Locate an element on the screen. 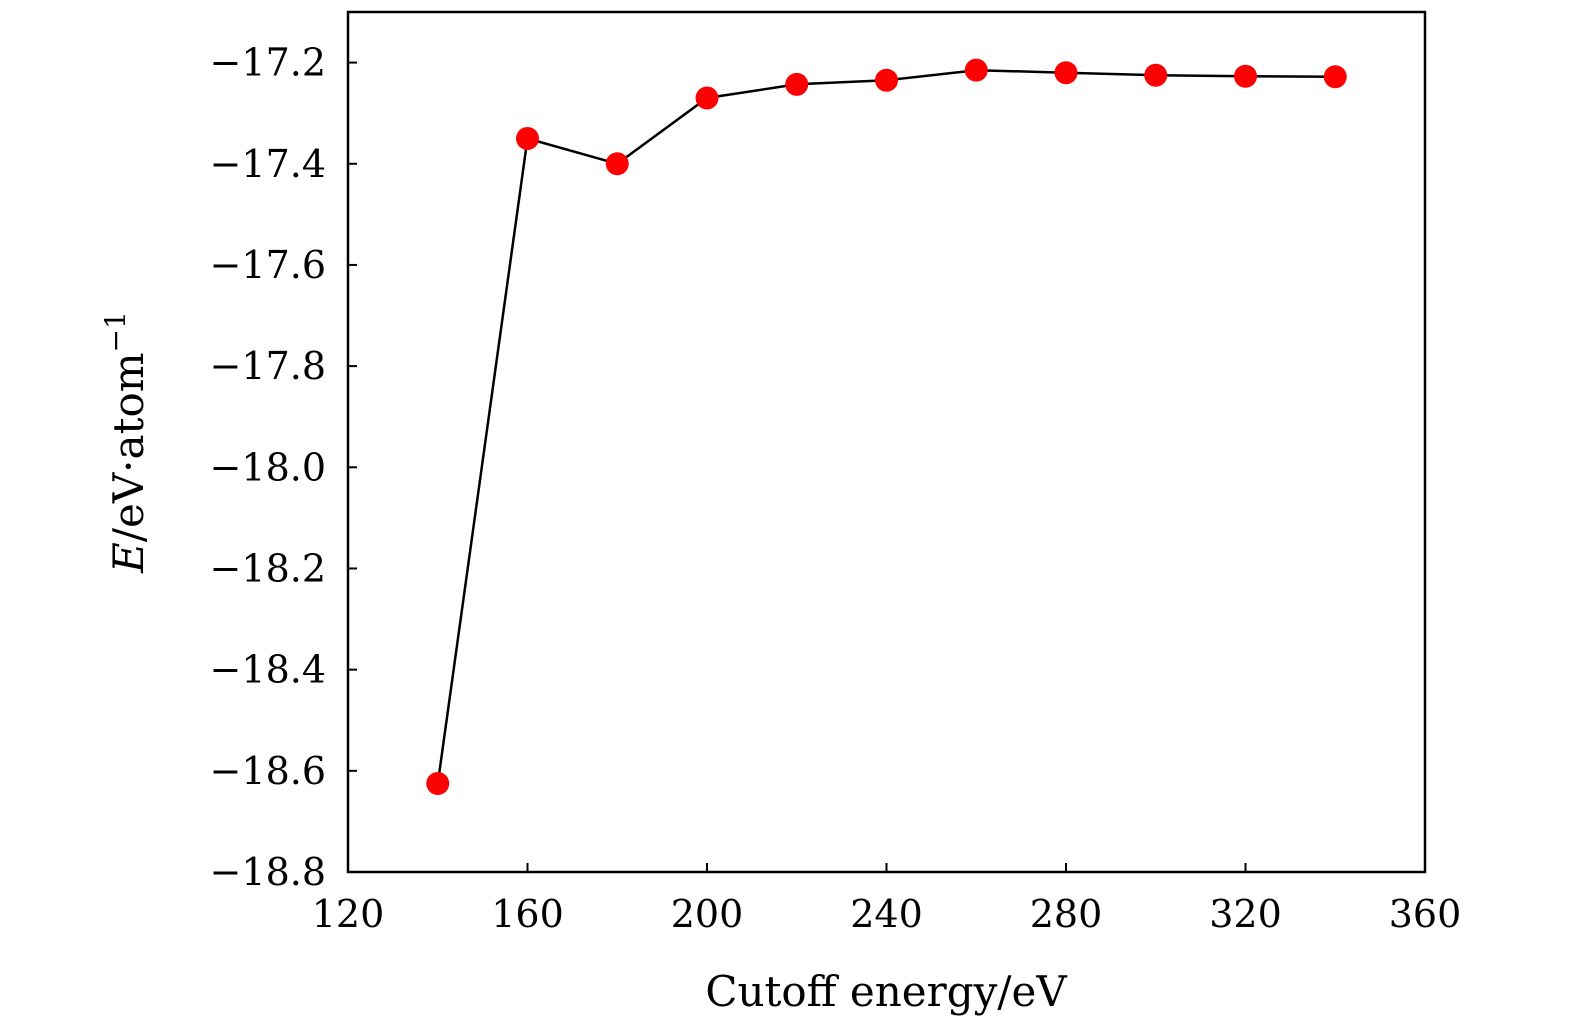  x-tick-label: 280 is located at coordinates (1066, 914).